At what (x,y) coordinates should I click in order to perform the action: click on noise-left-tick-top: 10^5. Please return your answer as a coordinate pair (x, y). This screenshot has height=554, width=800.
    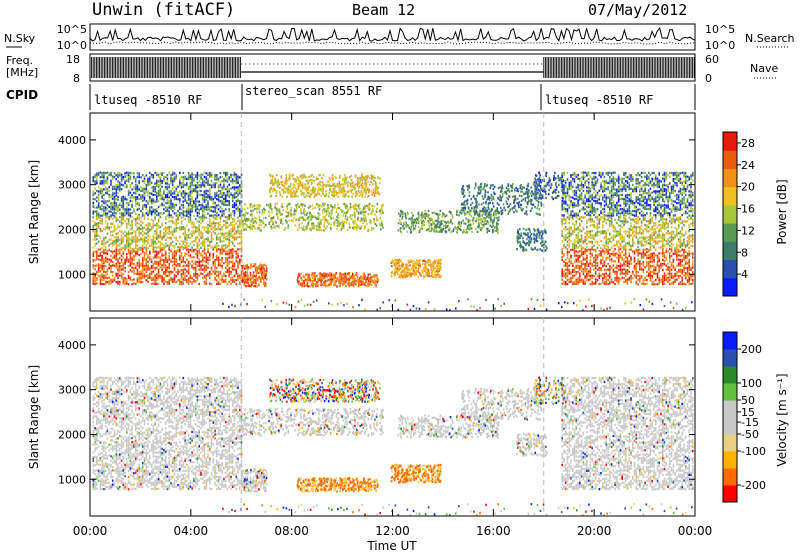
    Looking at the image, I should click on (72, 29).